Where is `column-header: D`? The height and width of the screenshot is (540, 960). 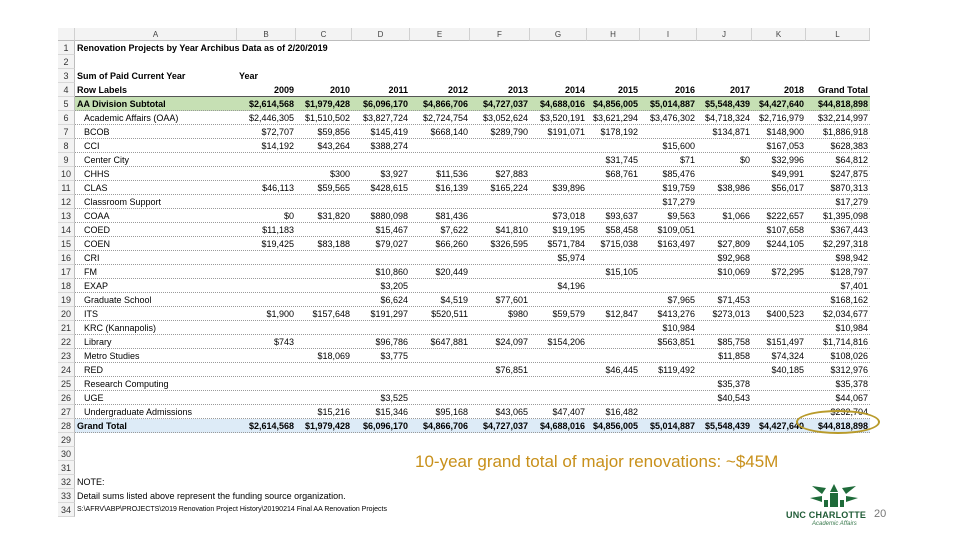
column-header: D is located at coordinates (381, 34).